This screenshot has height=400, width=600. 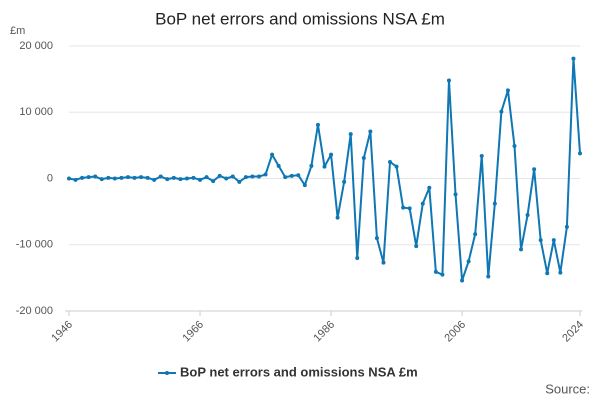 What do you see at coordinates (36, 46) in the screenshot?
I see `y-tick-label: 20 000` at bounding box center [36, 46].